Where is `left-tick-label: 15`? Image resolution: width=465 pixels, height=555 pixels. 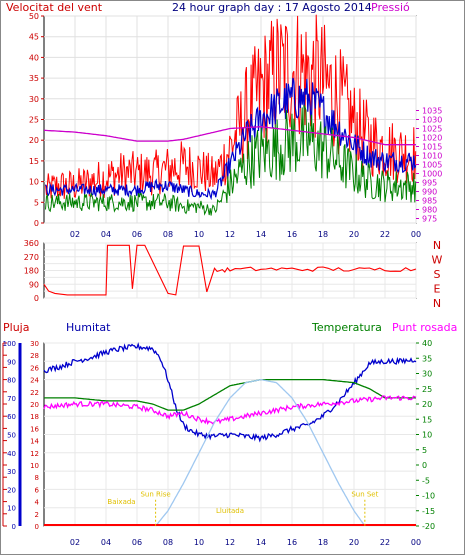
left-tick-label: 15 is located at coordinates (34, 161).